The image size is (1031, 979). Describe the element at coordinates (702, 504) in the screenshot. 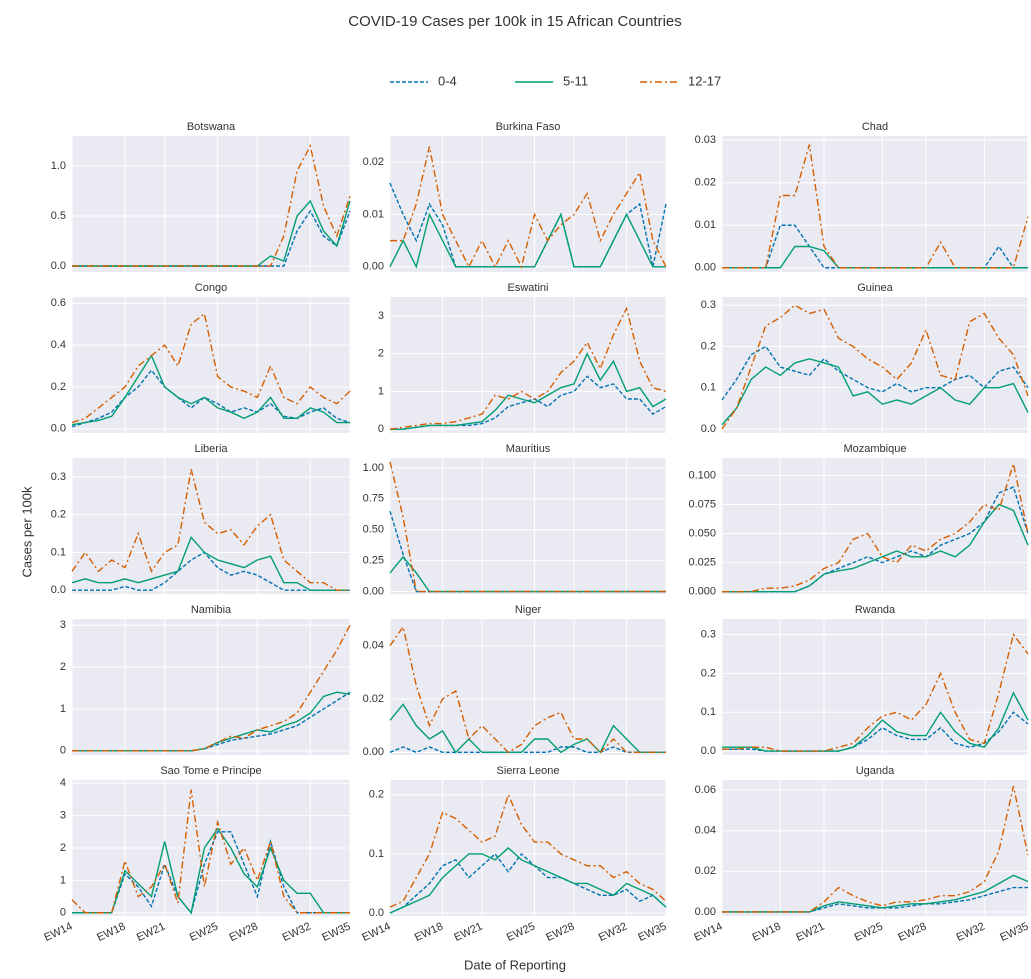

I see `y-tick-label: 0.075` at that location.